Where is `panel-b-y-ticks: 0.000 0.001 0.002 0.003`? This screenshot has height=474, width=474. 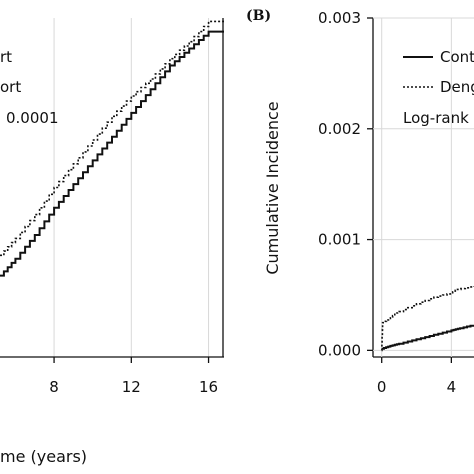 panel-b-y-ticks: 0.000 0.001 0.002 0.003 is located at coordinates (345, 184).